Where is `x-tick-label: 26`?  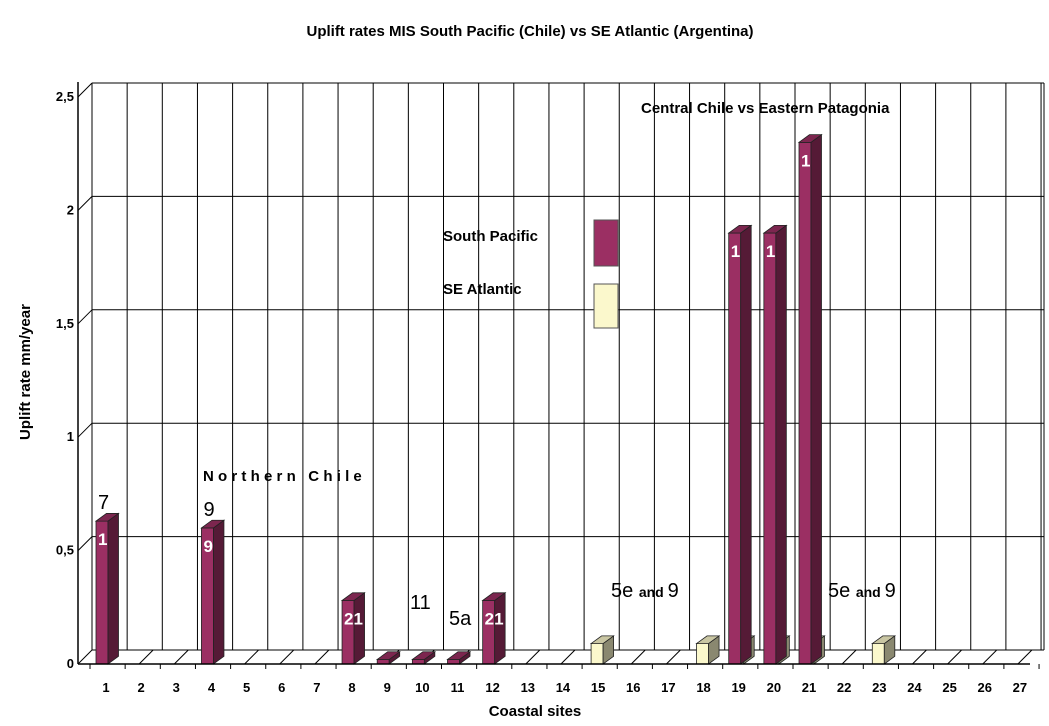 x-tick-label: 26 is located at coordinates (985, 687).